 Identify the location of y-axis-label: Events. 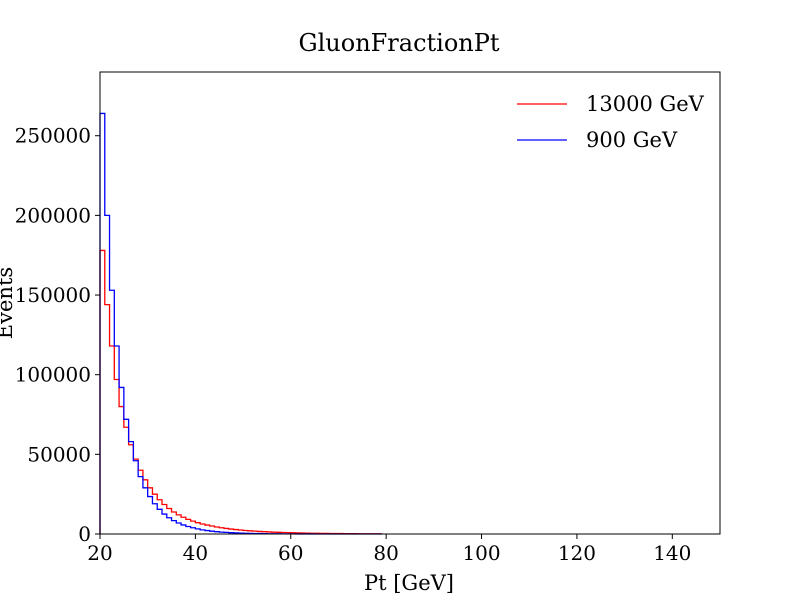
(8, 303).